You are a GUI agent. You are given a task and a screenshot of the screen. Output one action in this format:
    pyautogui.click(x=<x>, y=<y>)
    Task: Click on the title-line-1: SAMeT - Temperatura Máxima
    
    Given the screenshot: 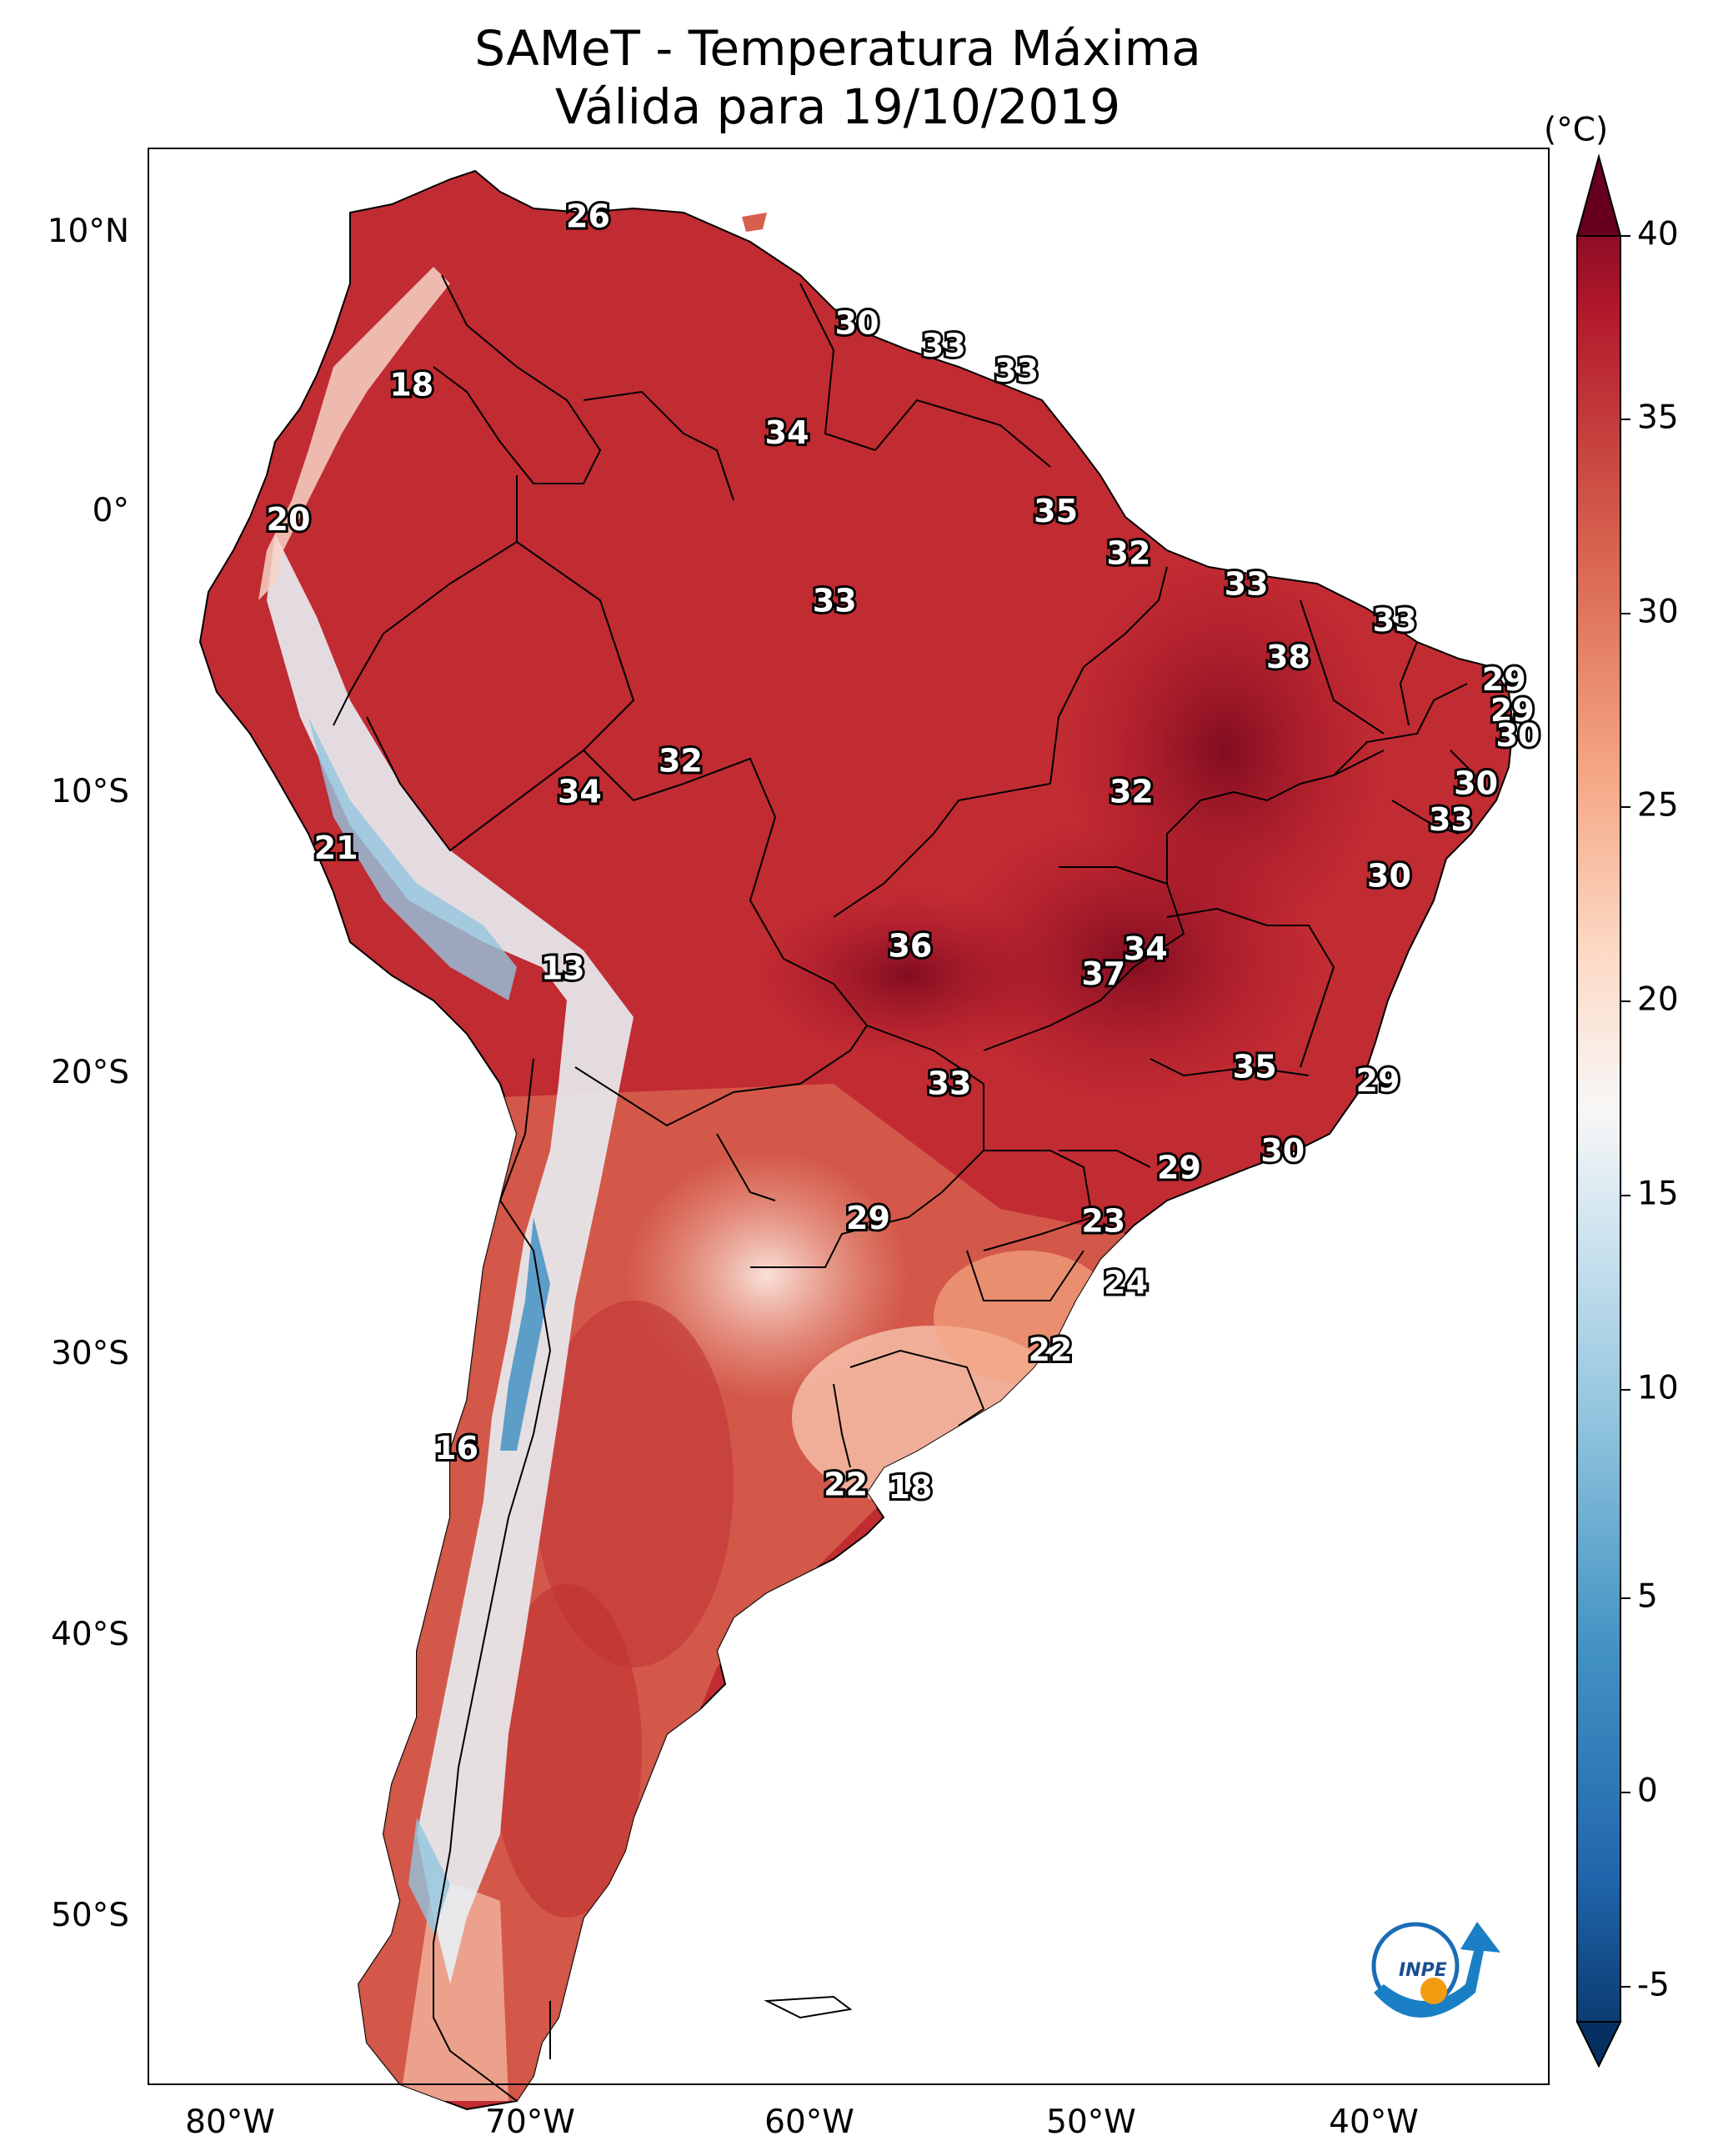 What is the action you would take?
    pyautogui.click(x=838, y=49)
    